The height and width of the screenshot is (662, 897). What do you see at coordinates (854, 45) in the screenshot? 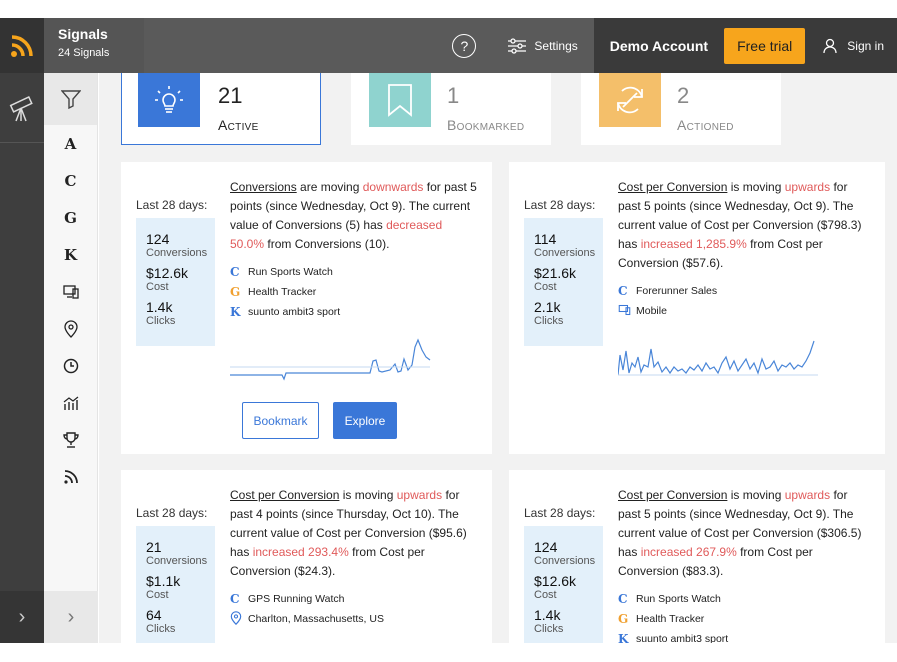
I see `sign-in-button: Sign in` at bounding box center [854, 45].